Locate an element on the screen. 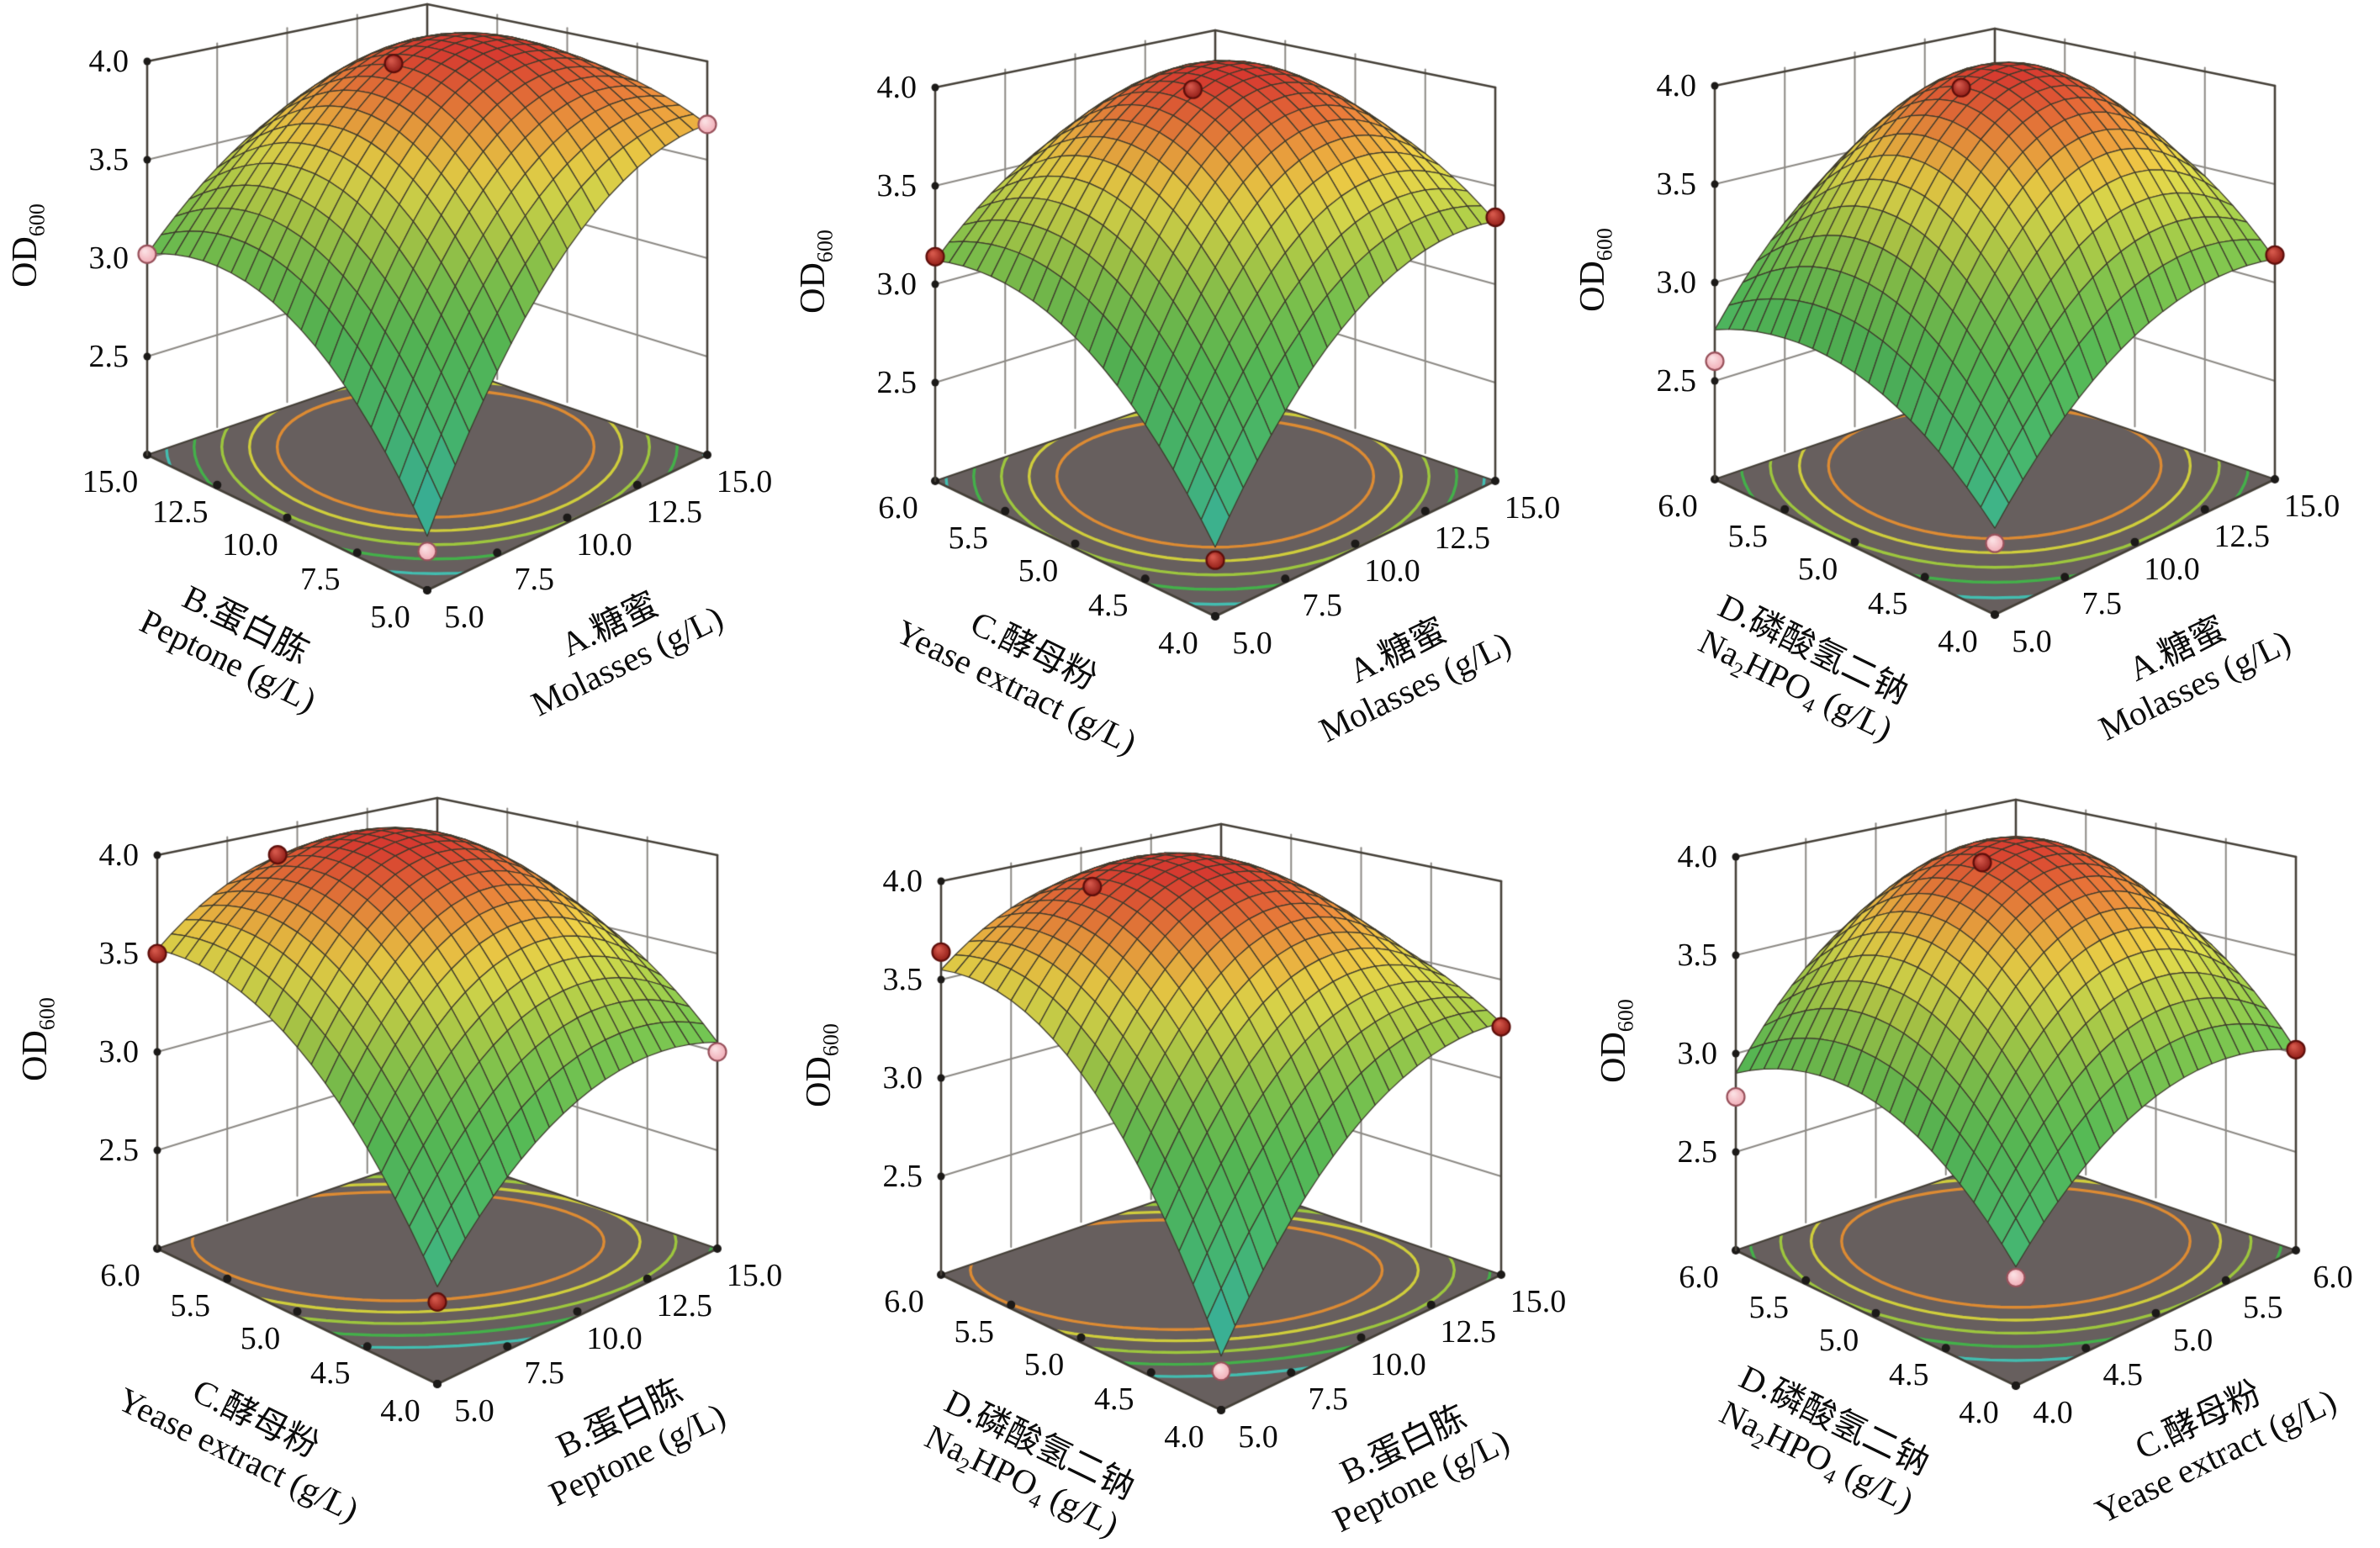 The height and width of the screenshot is (1548, 2380). left-axis-tick-label: 10.0 is located at coordinates (250, 544).